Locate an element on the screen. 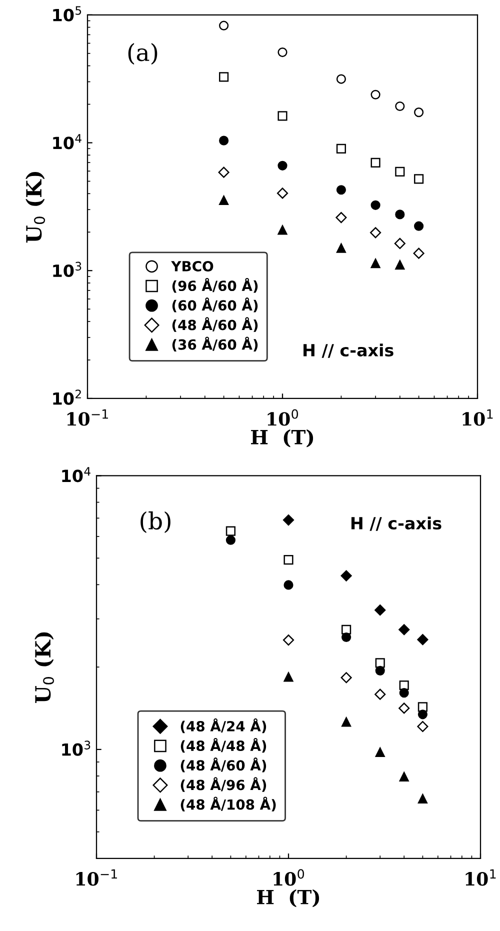  legend-label: (48 Å/108 Å) is located at coordinates (228, 804).